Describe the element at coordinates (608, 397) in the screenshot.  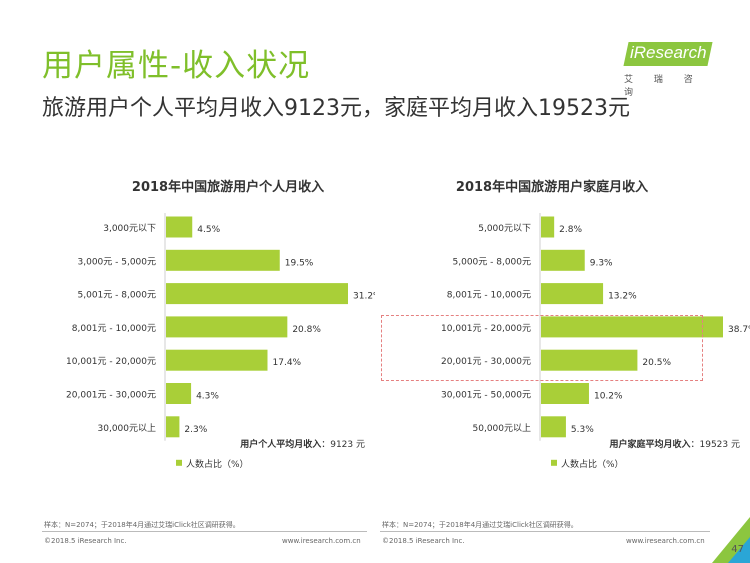
I see `data-label: 10.2%` at that location.